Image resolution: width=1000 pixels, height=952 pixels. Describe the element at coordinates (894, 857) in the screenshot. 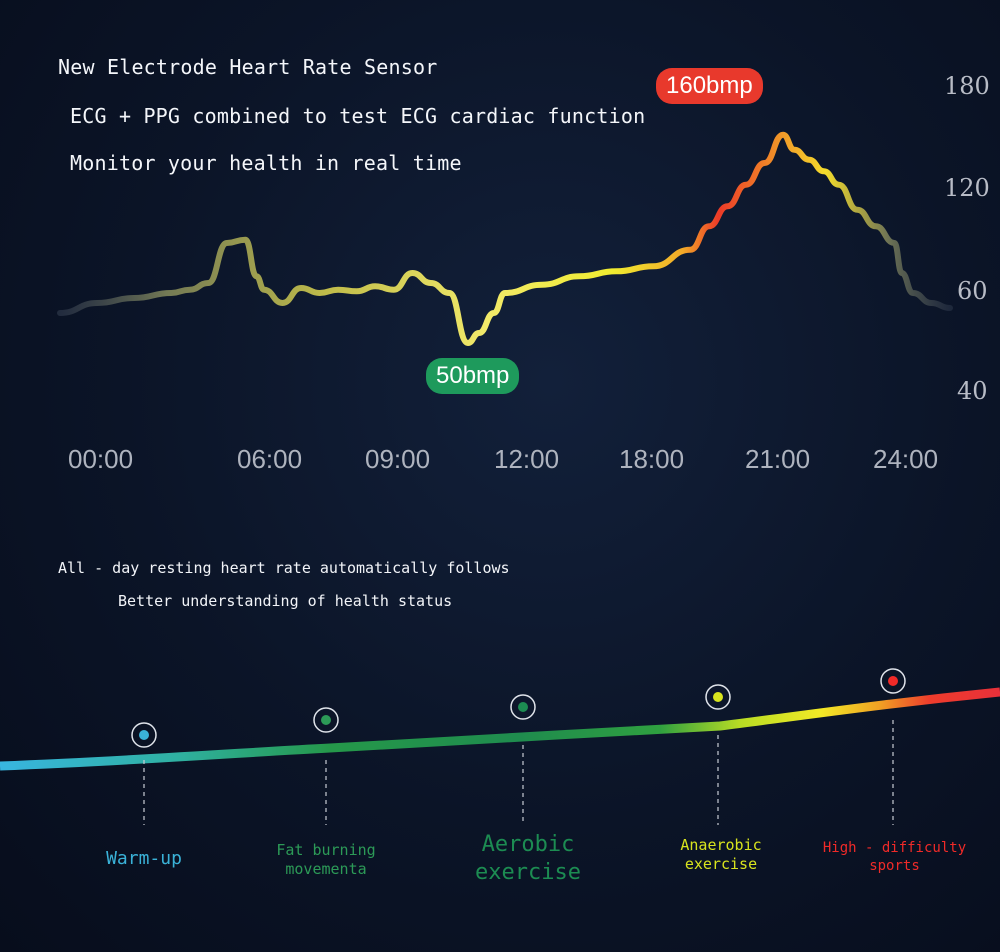

I see `zone-label-high-difficulty: High - difficulty sports` at that location.